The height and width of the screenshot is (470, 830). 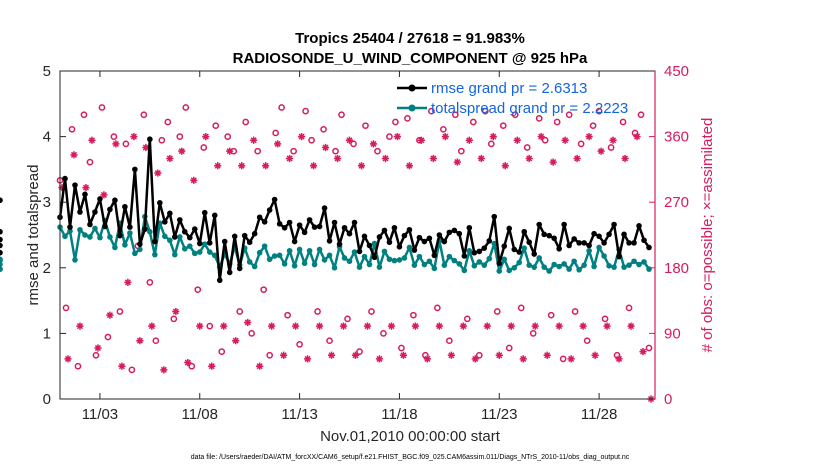 I want to click on x-tick-label: 11/23, so click(x=499, y=414).